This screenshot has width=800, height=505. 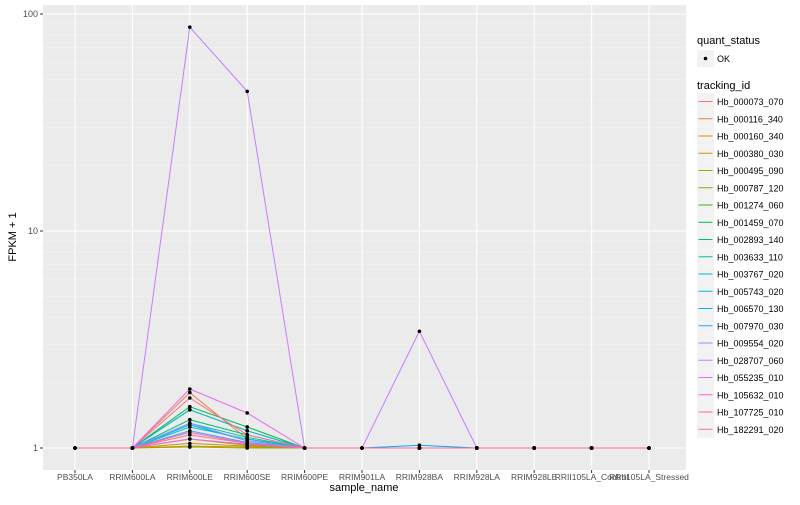 What do you see at coordinates (750, 188) in the screenshot?
I see `legend-label: Hb_000787_120` at bounding box center [750, 188].